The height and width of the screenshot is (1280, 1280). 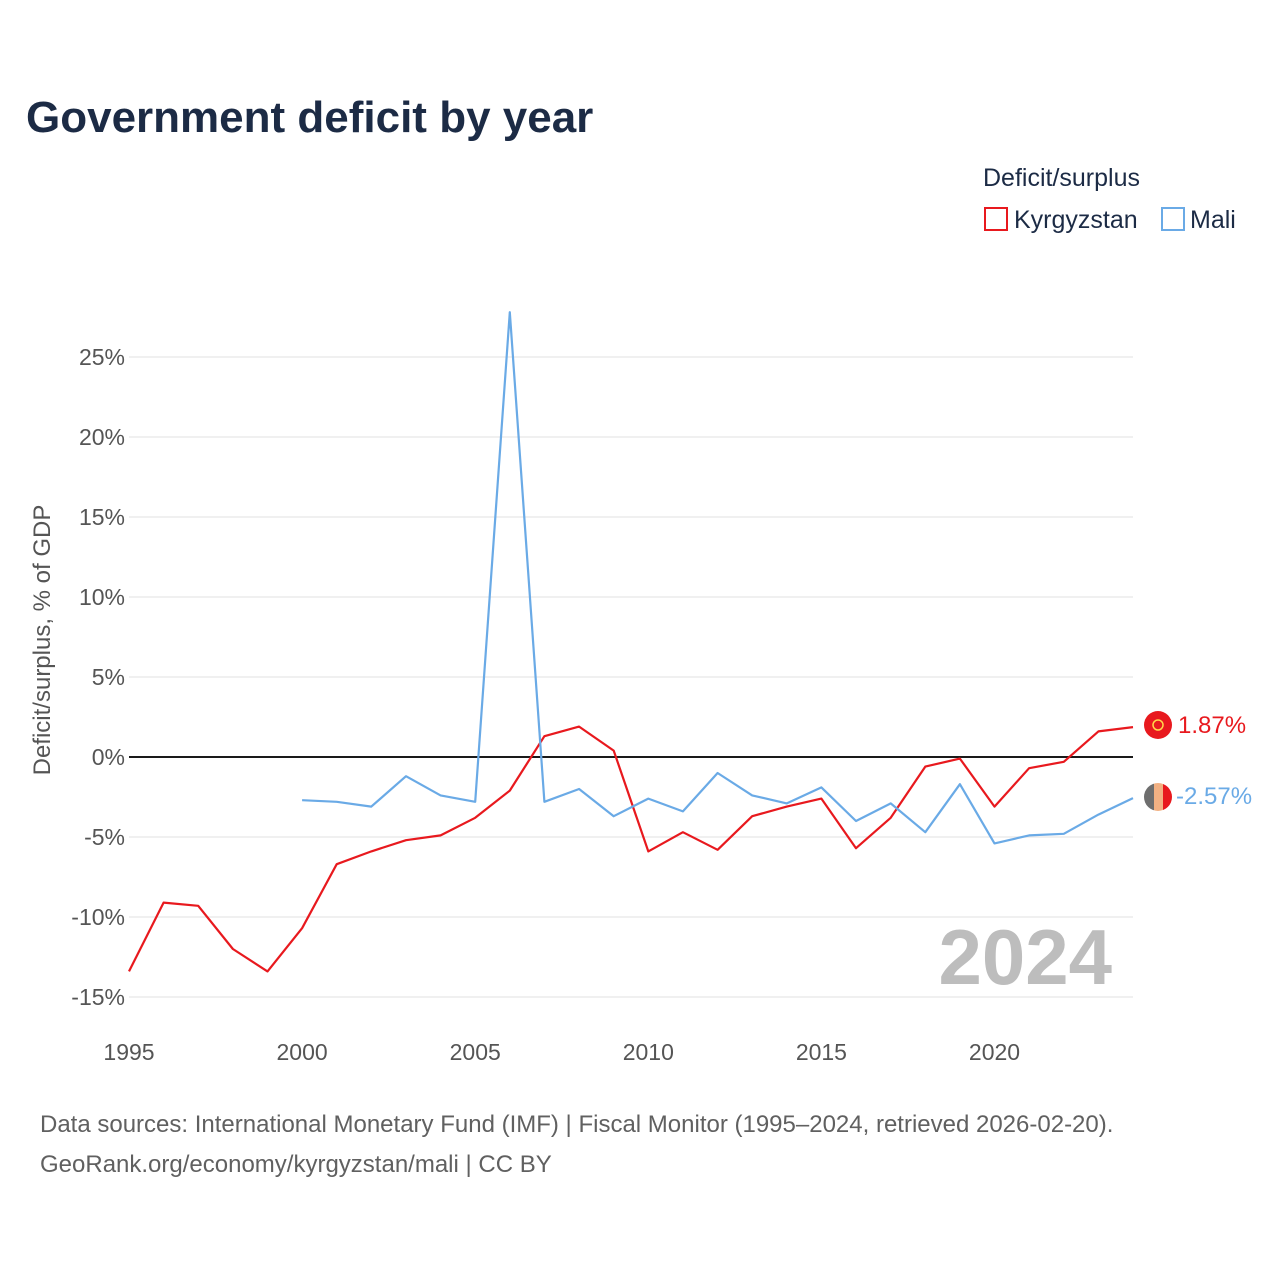 What do you see at coordinates (475, 1052) in the screenshot?
I see `x-tick-label: 2005` at bounding box center [475, 1052].